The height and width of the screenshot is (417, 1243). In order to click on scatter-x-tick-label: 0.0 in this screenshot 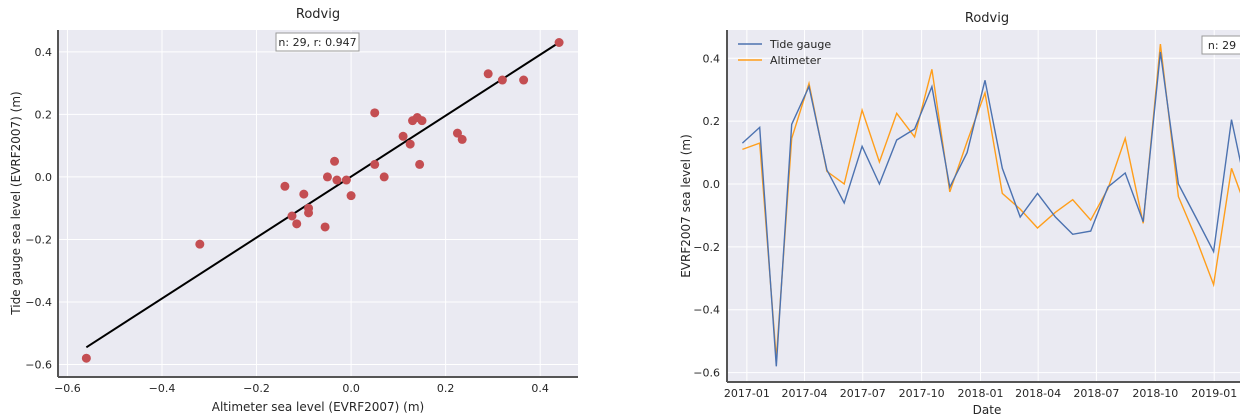, I will do `click(351, 388)`.